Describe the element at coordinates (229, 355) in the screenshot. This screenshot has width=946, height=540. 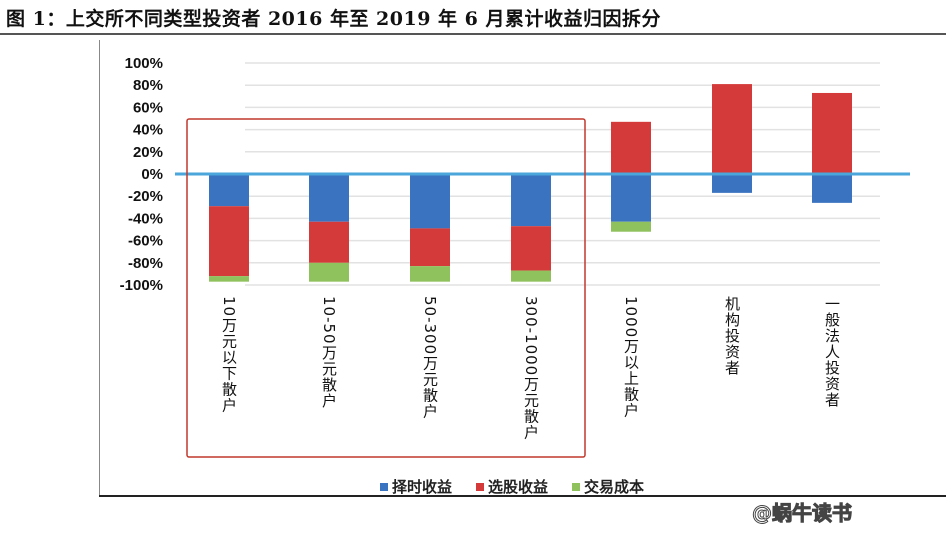
I see `category-label: 10万元以下散户` at that location.